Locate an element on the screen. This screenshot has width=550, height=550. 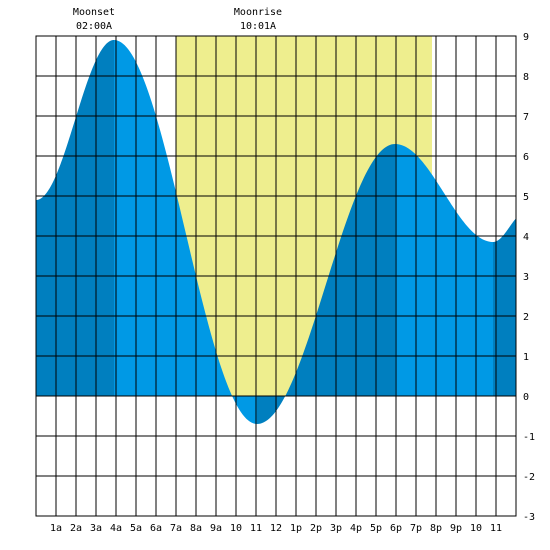
x-tick-label: 9a is located at coordinates (216, 528).